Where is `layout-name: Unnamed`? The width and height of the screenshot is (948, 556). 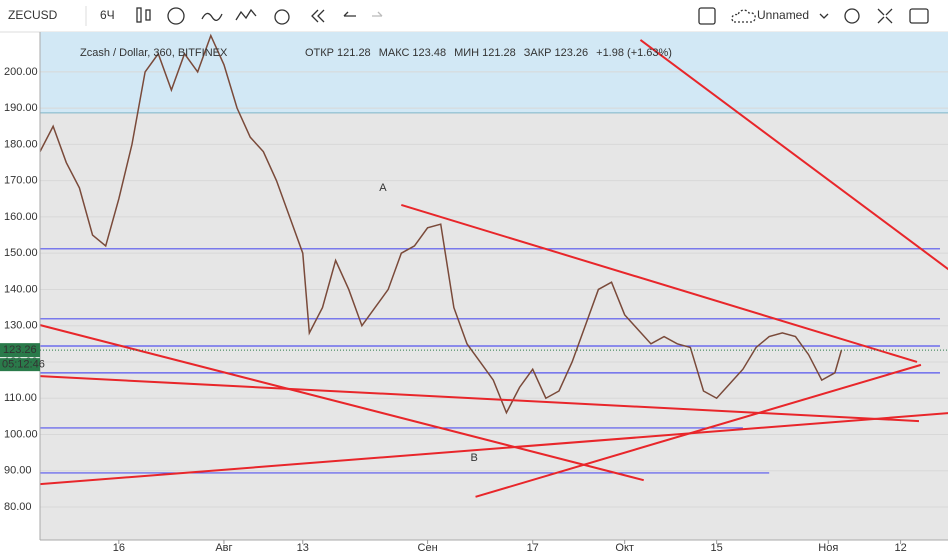 layout-name: Unnamed is located at coordinates (783, 15).